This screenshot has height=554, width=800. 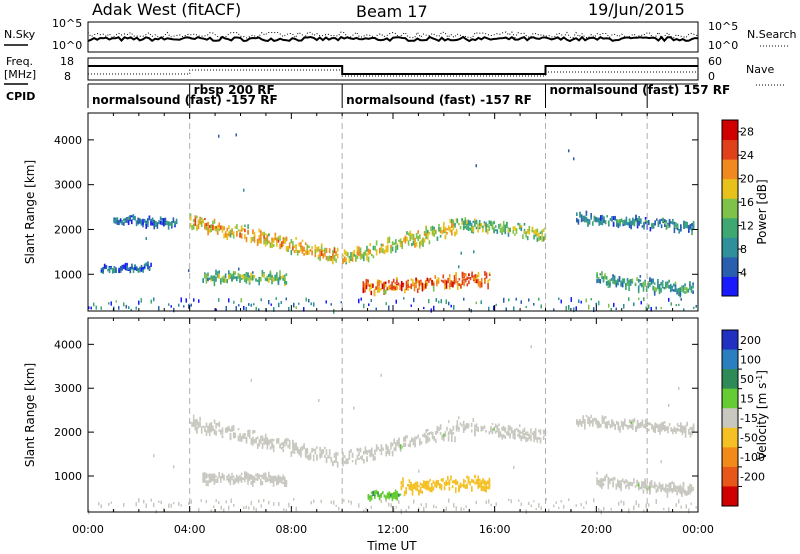 What do you see at coordinates (68, 140) in the screenshot?
I see `y-tick-label: 4000` at bounding box center [68, 140].